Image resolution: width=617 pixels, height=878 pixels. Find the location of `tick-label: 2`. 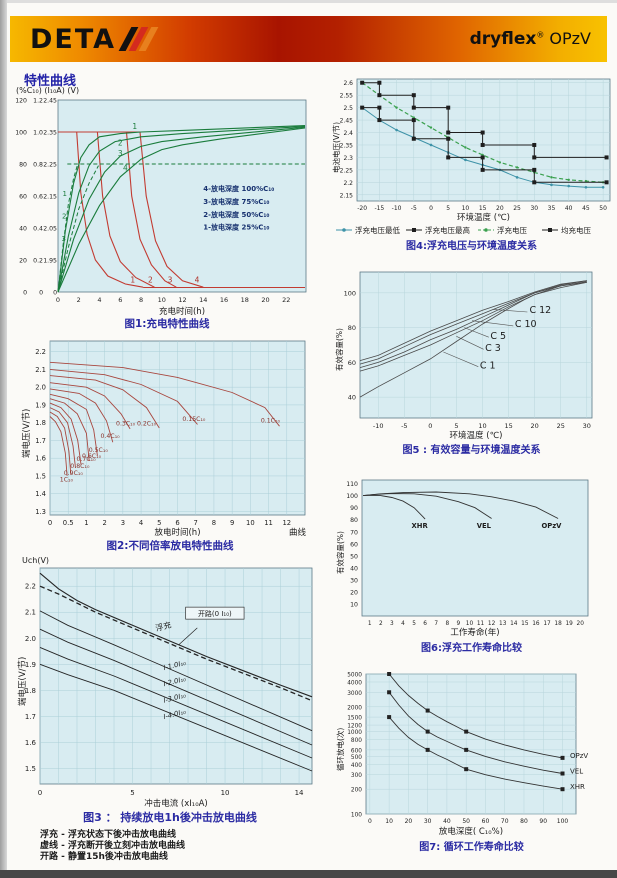

tick-label: 2 is located at coordinates (104, 523).